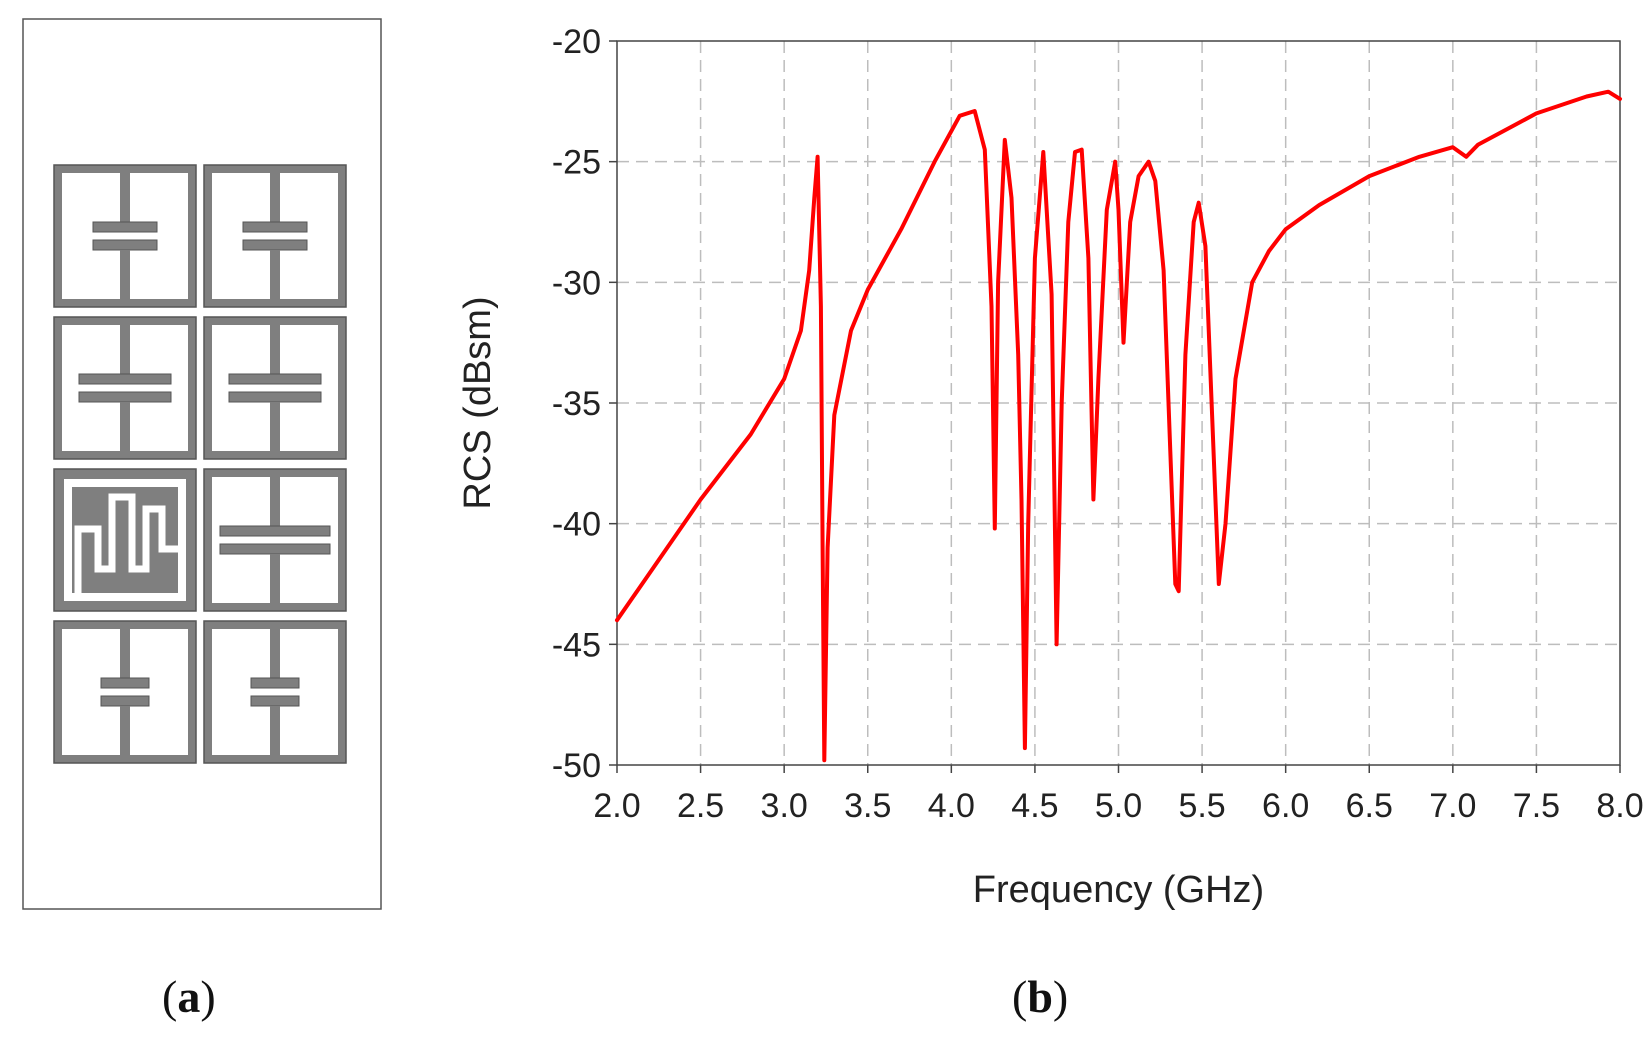 This screenshot has width=1648, height=1046. I want to click on y-tick-label: -40, so click(576, 525).